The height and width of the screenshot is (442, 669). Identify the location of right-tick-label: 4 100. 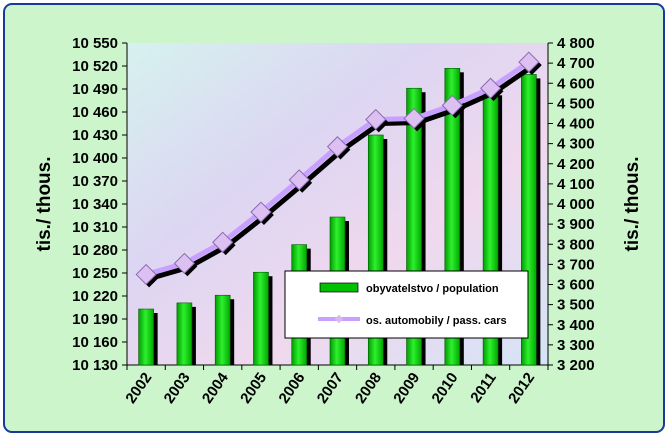
(576, 184).